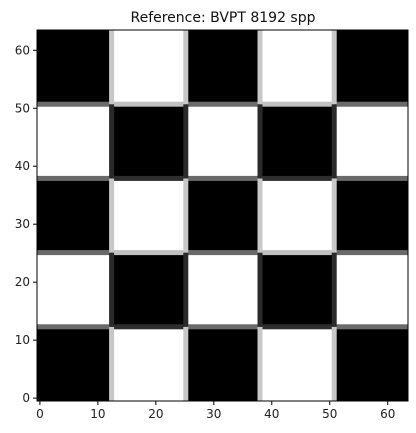  What do you see at coordinates (22, 282) in the screenshot?
I see `y-tick-label: 20` at bounding box center [22, 282].